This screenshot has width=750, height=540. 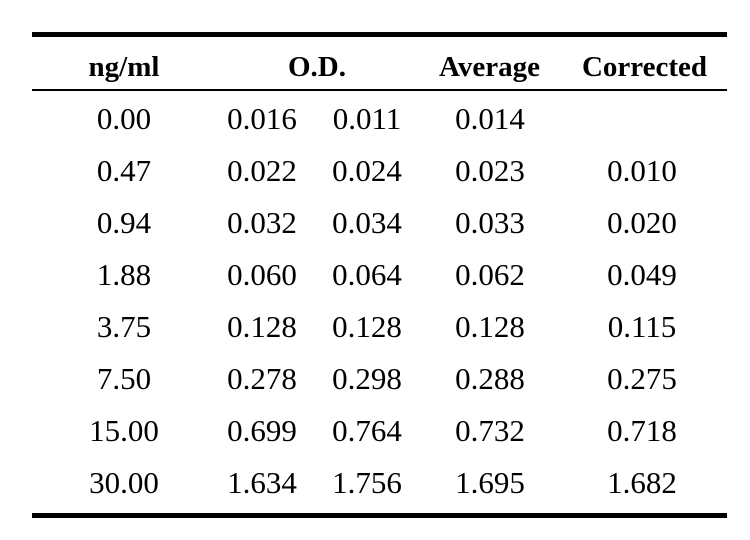 What do you see at coordinates (642, 326) in the screenshot?
I see `cell-corrected: 0.115` at bounding box center [642, 326].